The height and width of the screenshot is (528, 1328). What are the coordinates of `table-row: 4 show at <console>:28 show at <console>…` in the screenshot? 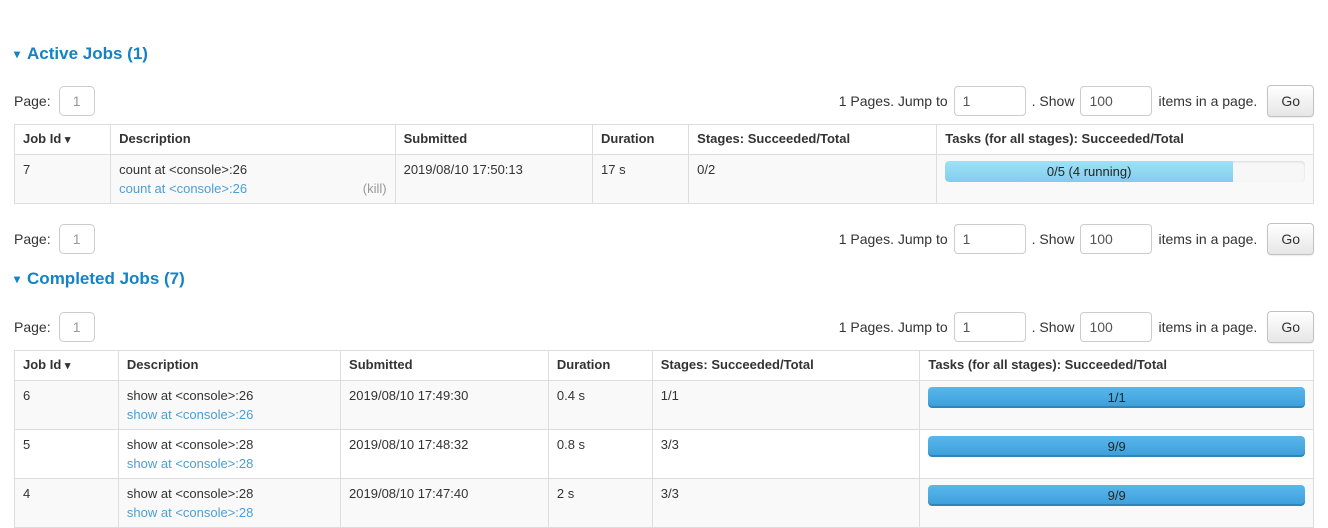 It's located at (664, 502).